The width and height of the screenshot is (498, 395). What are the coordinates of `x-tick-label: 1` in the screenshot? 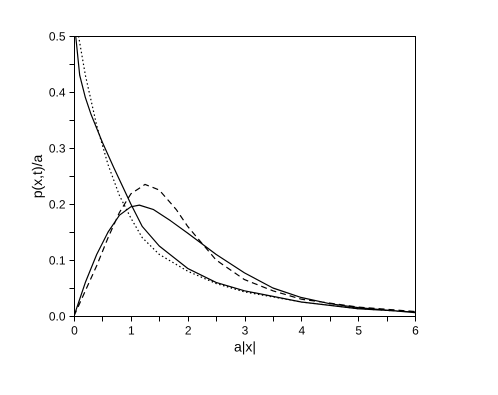 It's located at (131, 331).